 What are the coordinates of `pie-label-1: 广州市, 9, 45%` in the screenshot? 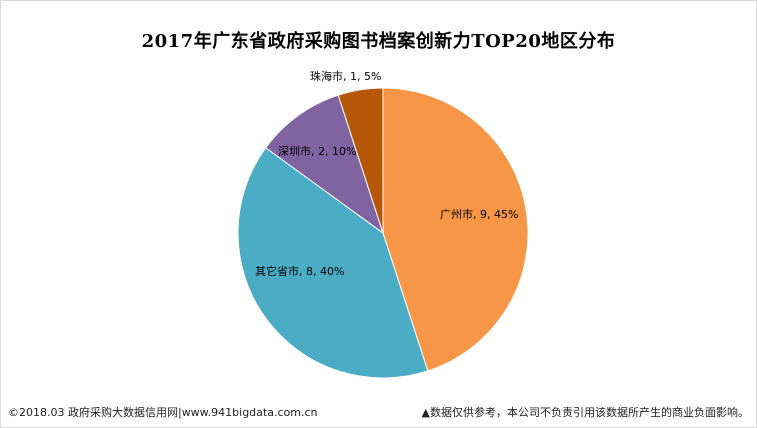 It's located at (479, 214).